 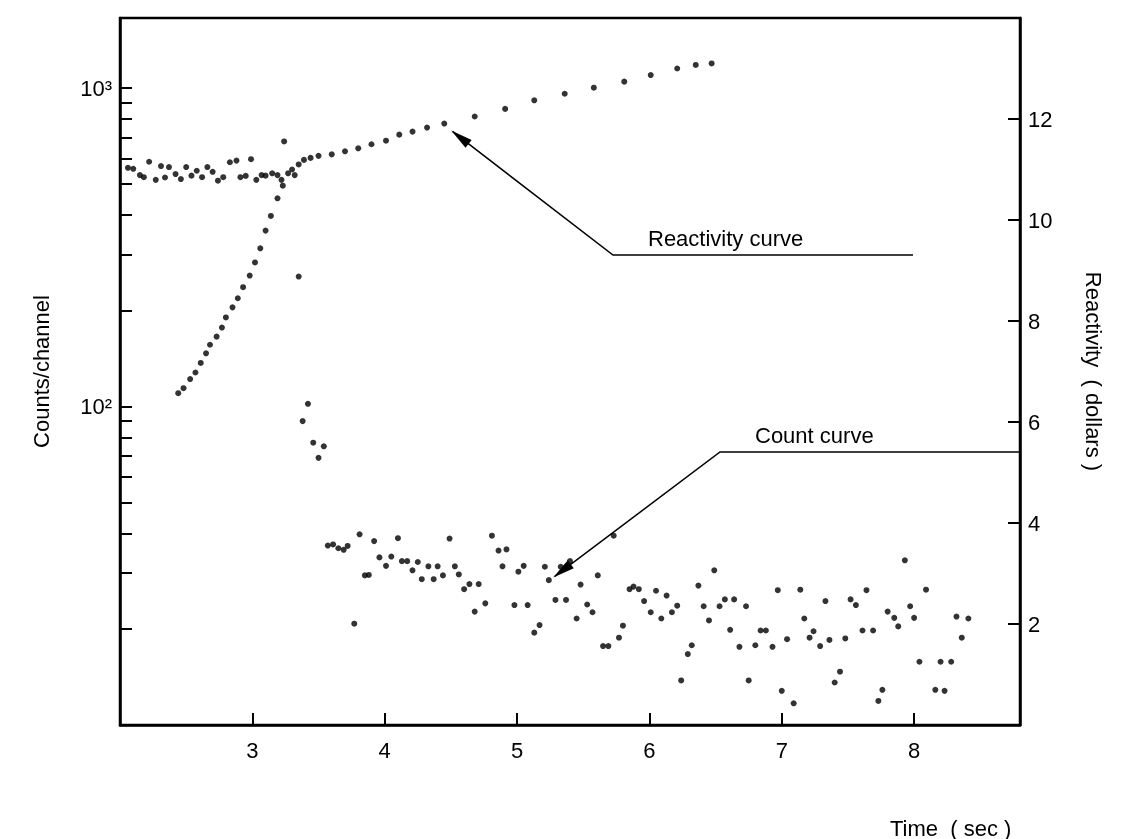 I want to click on y2-tick-label: 8, so click(x=1034, y=321).